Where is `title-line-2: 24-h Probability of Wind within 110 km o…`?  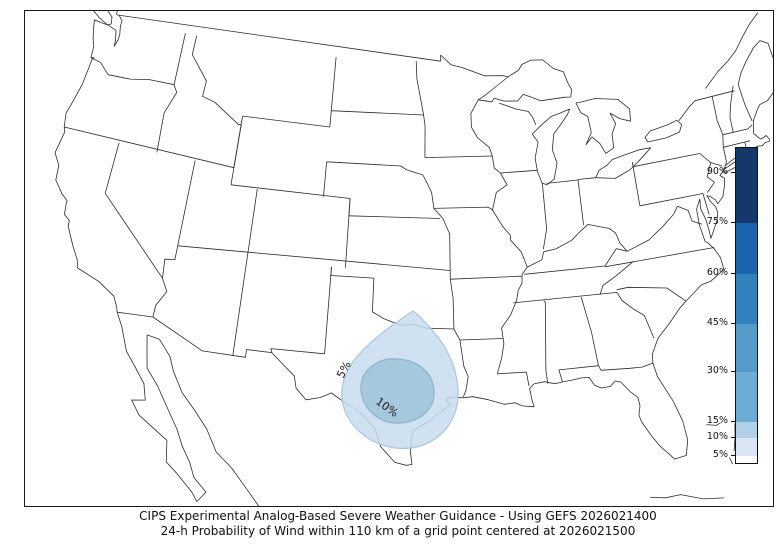
title-line-2: 24-h Probability of Wind within 110 km o… is located at coordinates (398, 531).